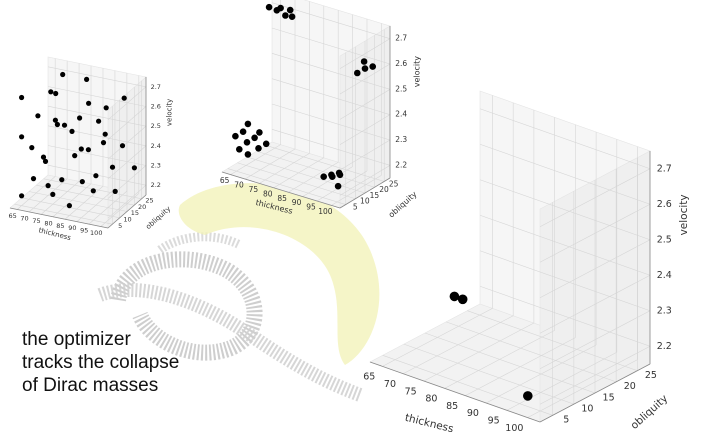 The width and height of the screenshot is (728, 439). I want to click on x-axis-label: thickness, so click(55, 234).